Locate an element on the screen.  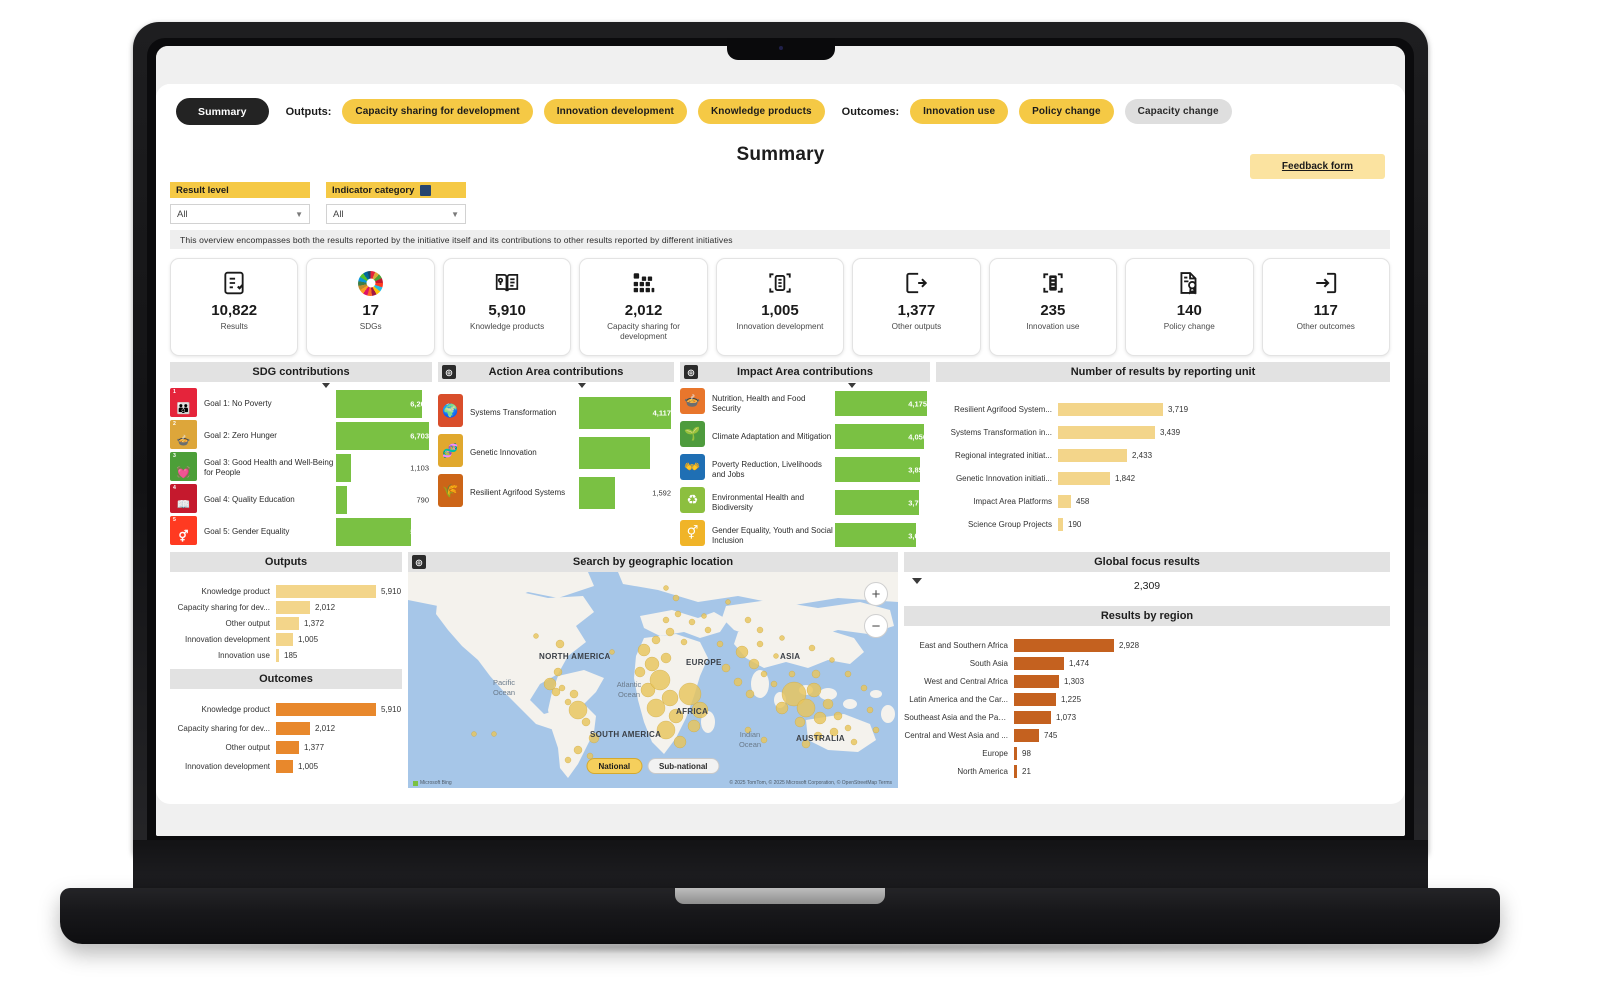
number-of-results-by-reporting-unit-bar-value: 3,719 is located at coordinates (1178, 409).